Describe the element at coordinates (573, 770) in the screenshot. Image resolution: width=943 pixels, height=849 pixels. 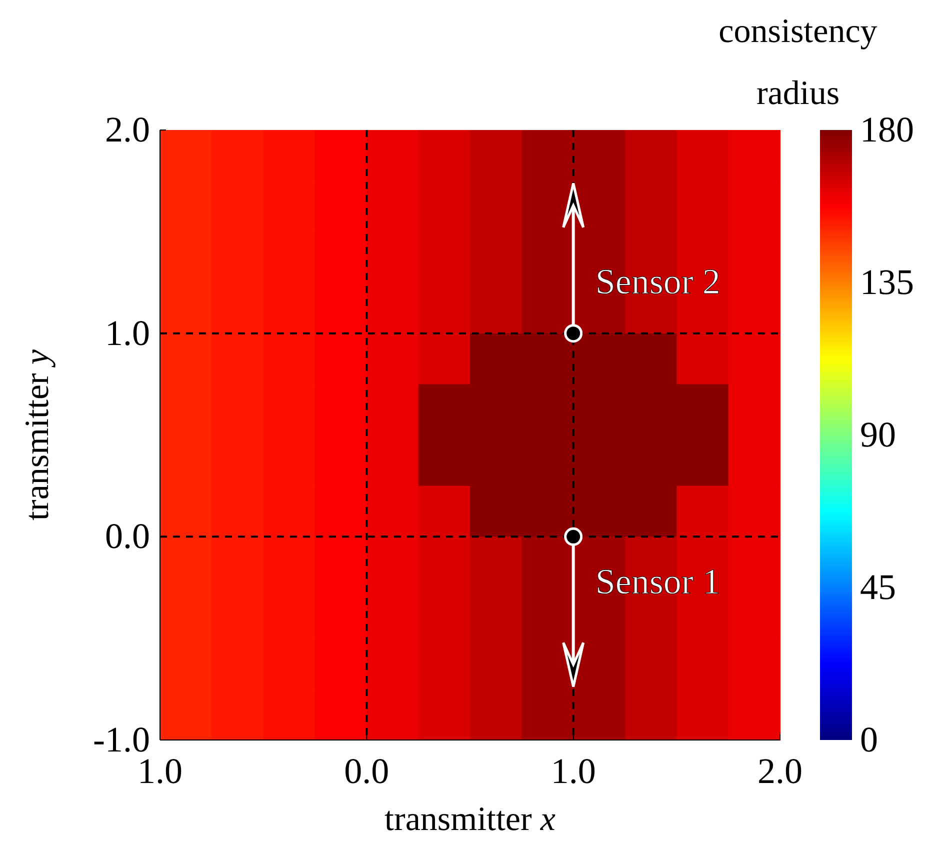
I see `x-tick-label: 1.0` at that location.